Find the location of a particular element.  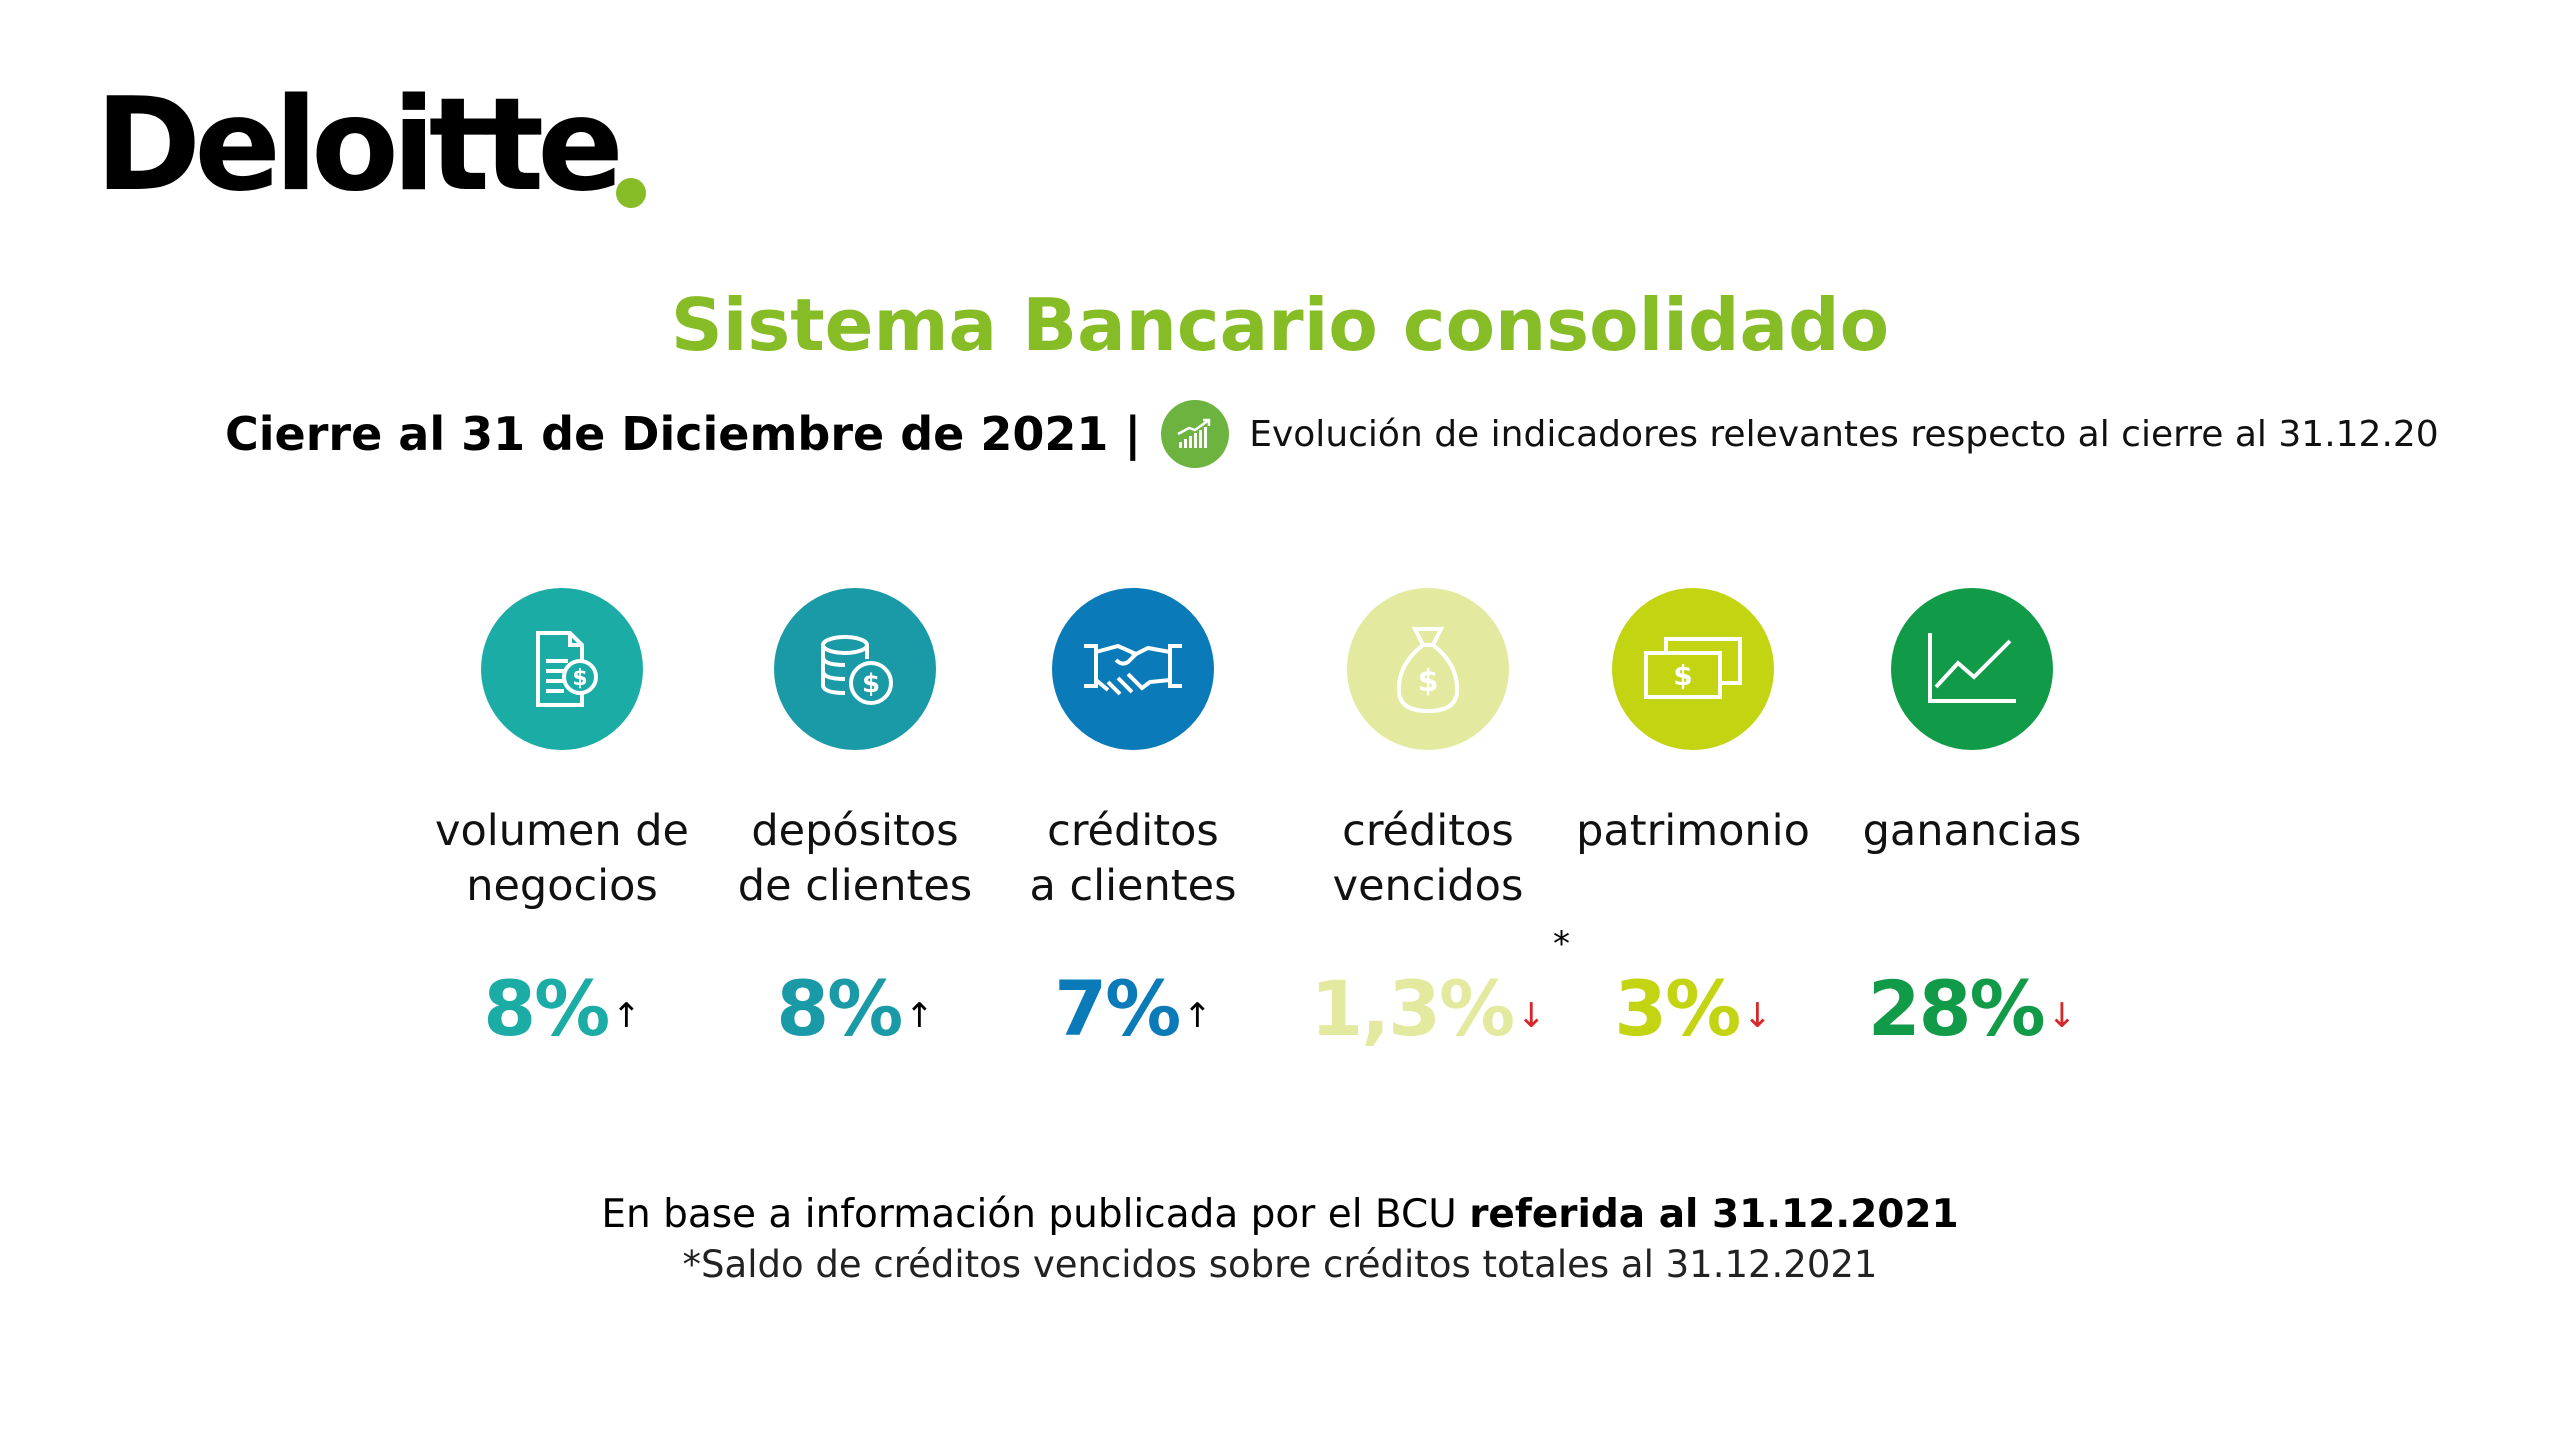

indicator-ganancias: ganancias 28% ↓ is located at coordinates (1972, 821).